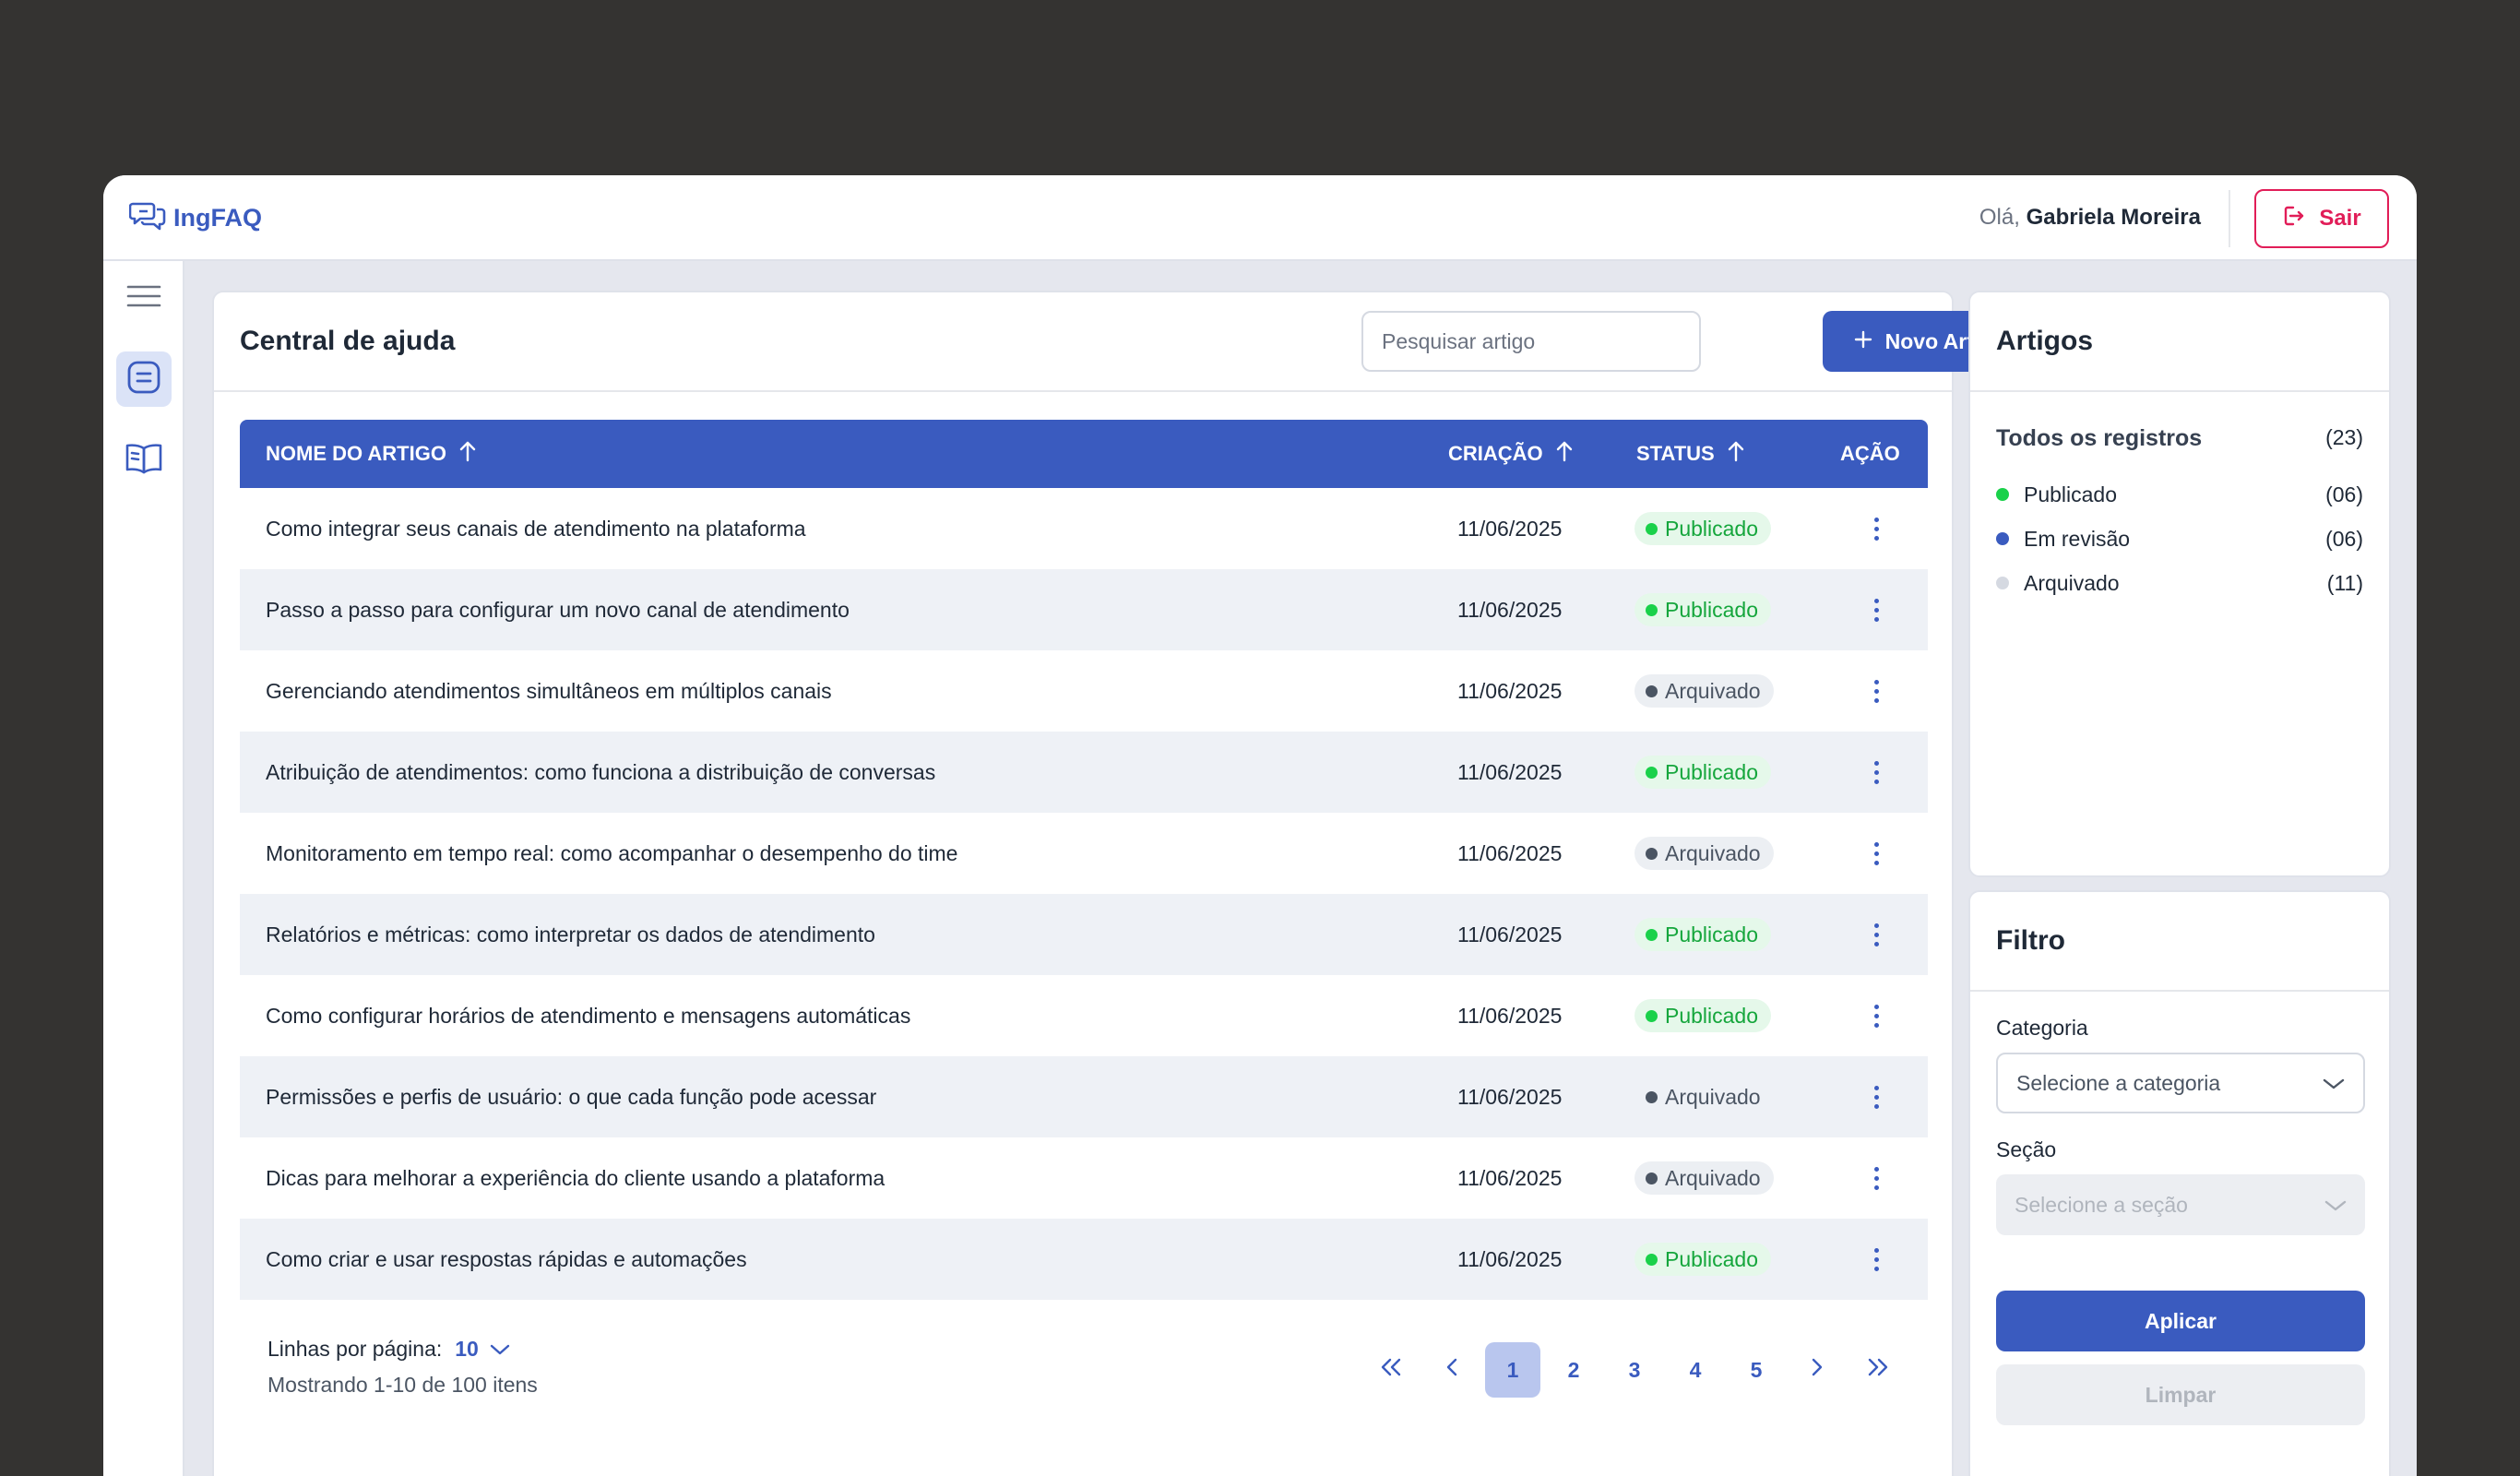  I want to click on filter-header: Filtro, so click(2179, 942).